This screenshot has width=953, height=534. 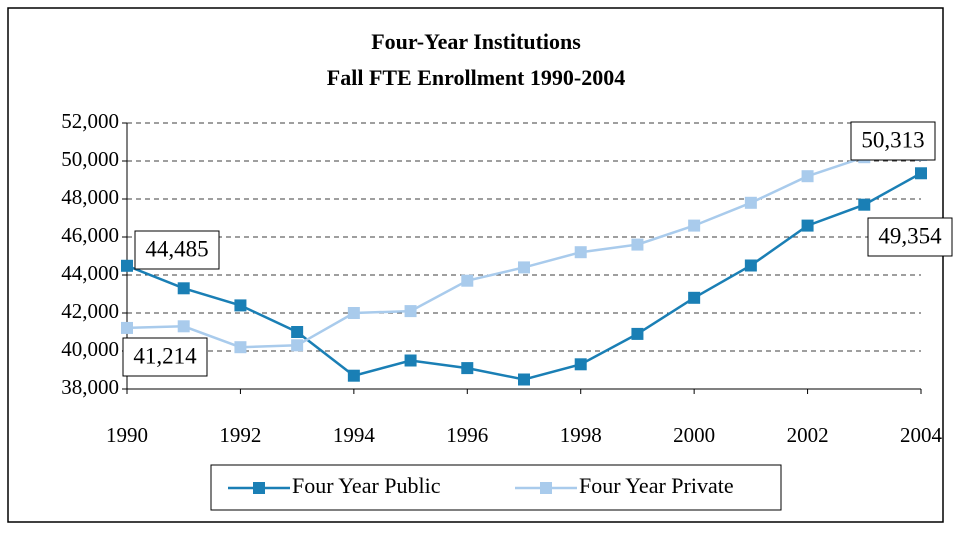 What do you see at coordinates (90, 159) in the screenshot?
I see `y-tick-label: 50,000` at bounding box center [90, 159].